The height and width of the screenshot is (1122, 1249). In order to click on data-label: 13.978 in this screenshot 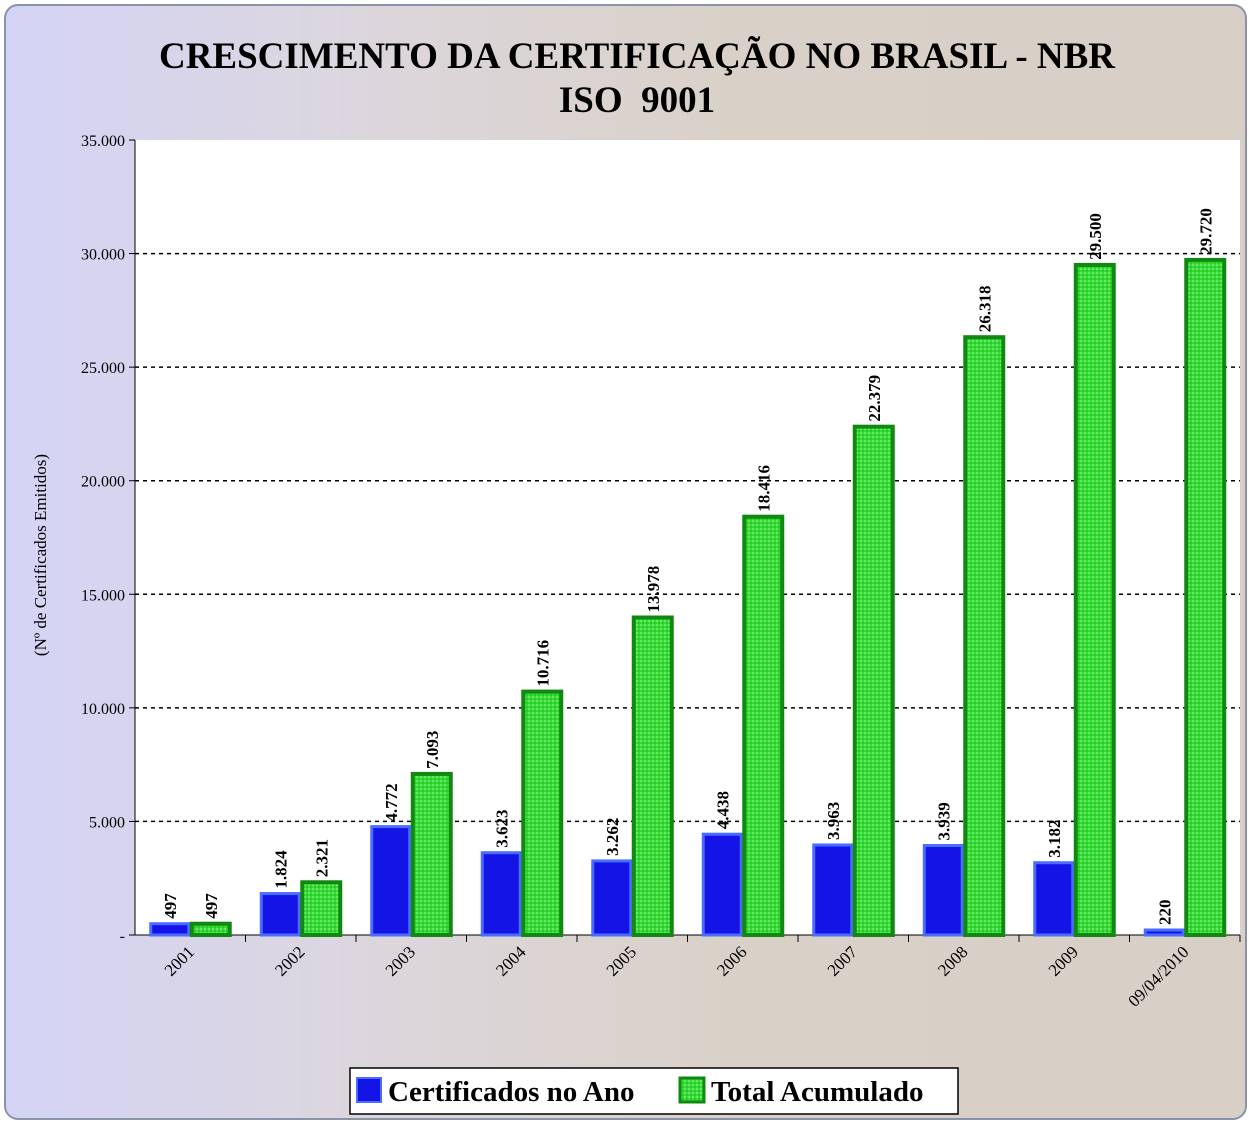, I will do `click(653, 589)`.